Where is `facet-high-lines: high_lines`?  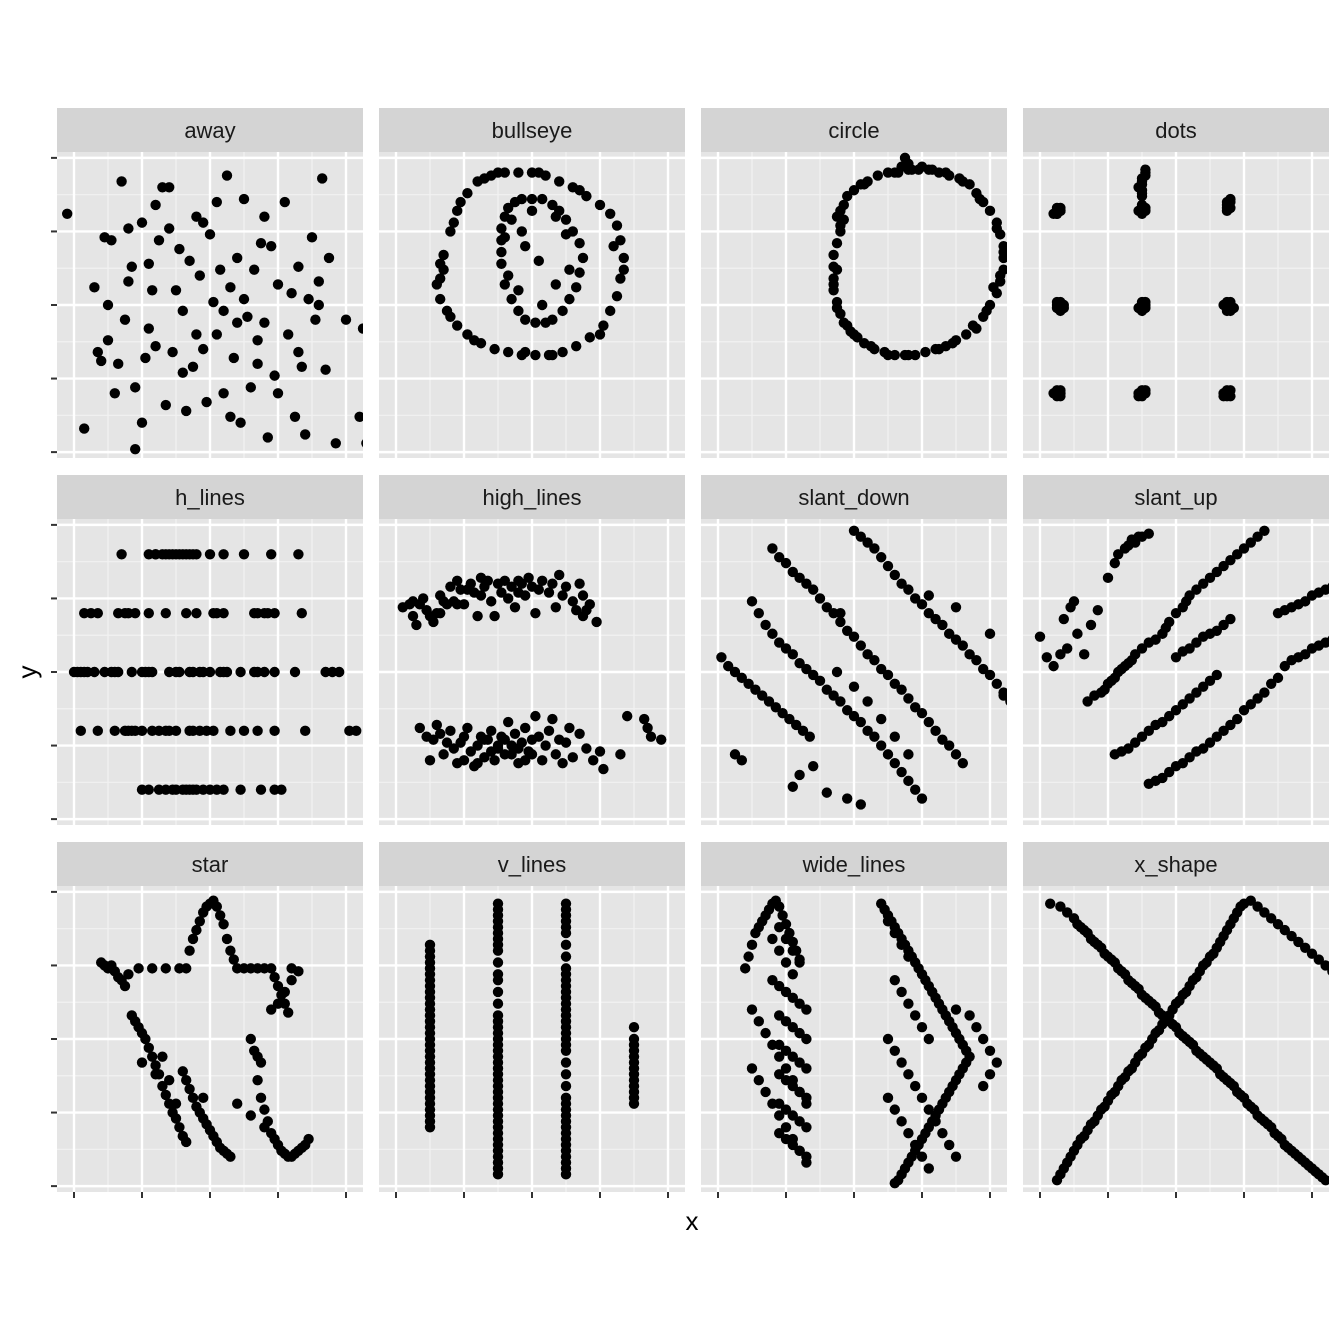 facet-high-lines: high_lines is located at coordinates (532, 650).